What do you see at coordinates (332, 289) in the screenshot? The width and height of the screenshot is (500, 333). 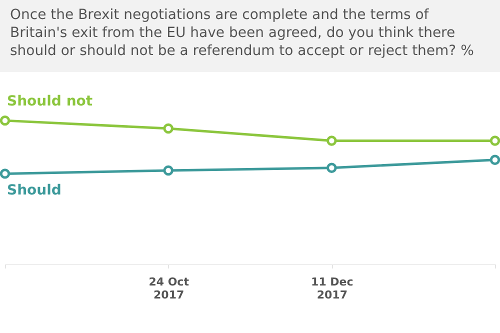 I see `x-tick-label: 11 Dec 2017` at bounding box center [332, 289].